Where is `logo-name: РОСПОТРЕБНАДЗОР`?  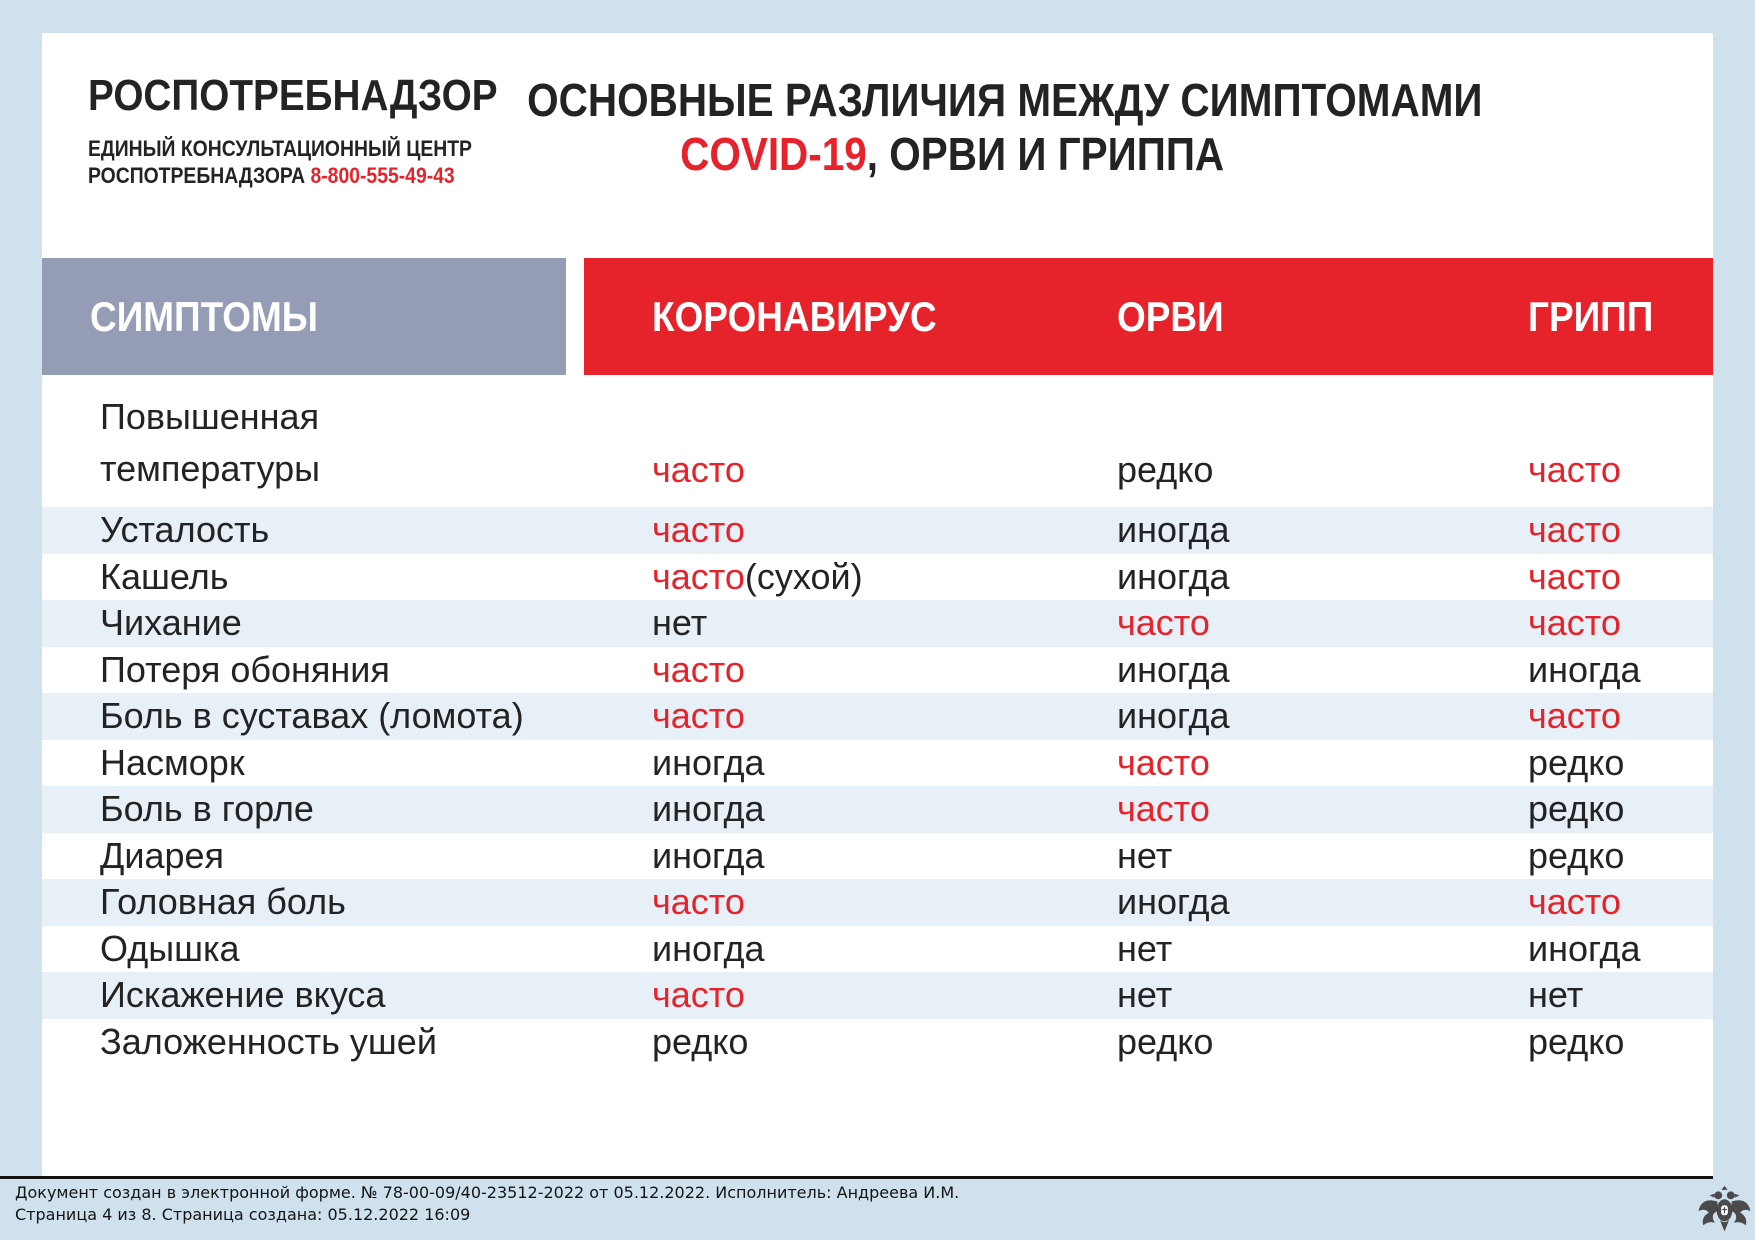
logo-name: РОСПОТРЕБНАДЗОР is located at coordinates (320, 96).